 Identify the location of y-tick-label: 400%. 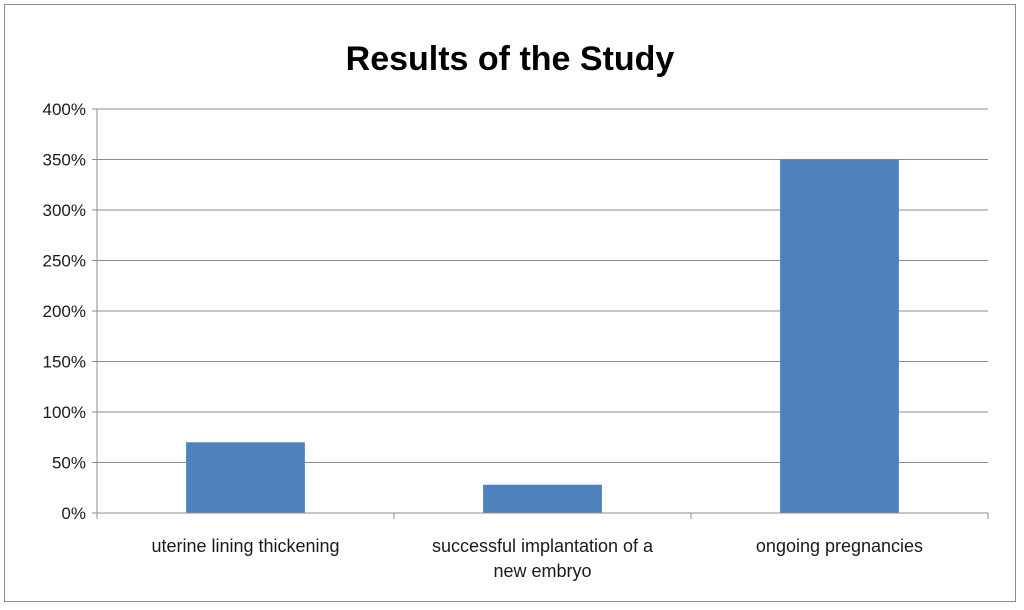
(64, 109).